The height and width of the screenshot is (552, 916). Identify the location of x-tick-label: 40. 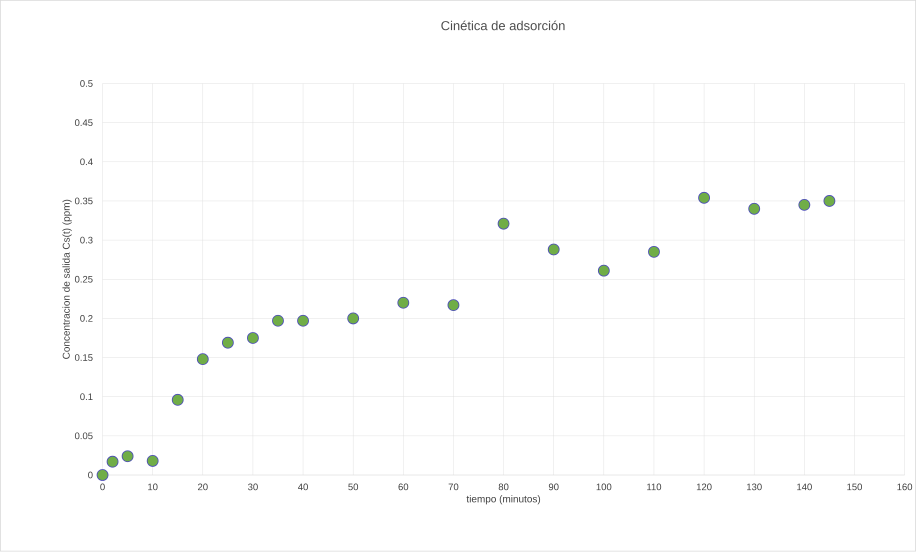
(303, 487).